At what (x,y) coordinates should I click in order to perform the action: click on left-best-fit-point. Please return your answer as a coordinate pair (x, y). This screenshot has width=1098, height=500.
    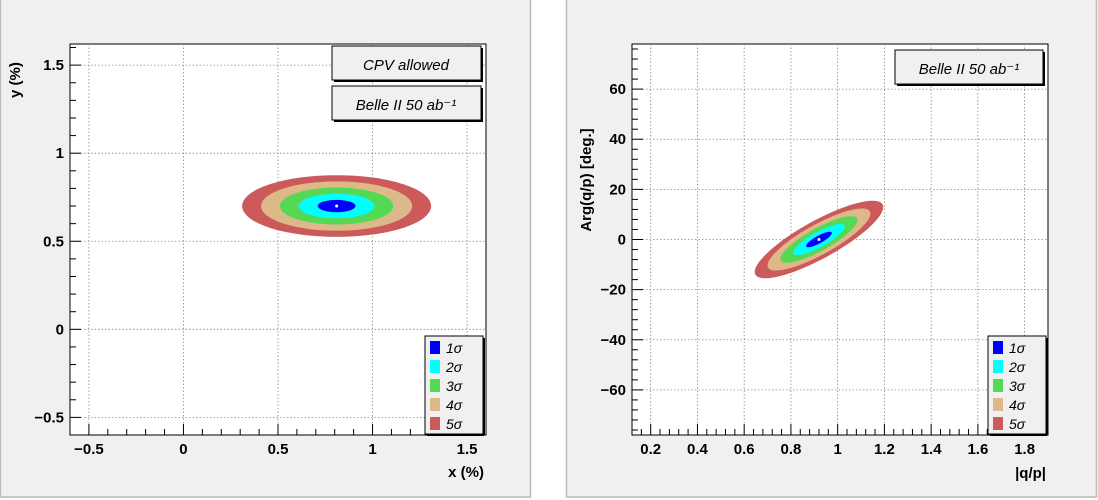
    Looking at the image, I should click on (337, 206).